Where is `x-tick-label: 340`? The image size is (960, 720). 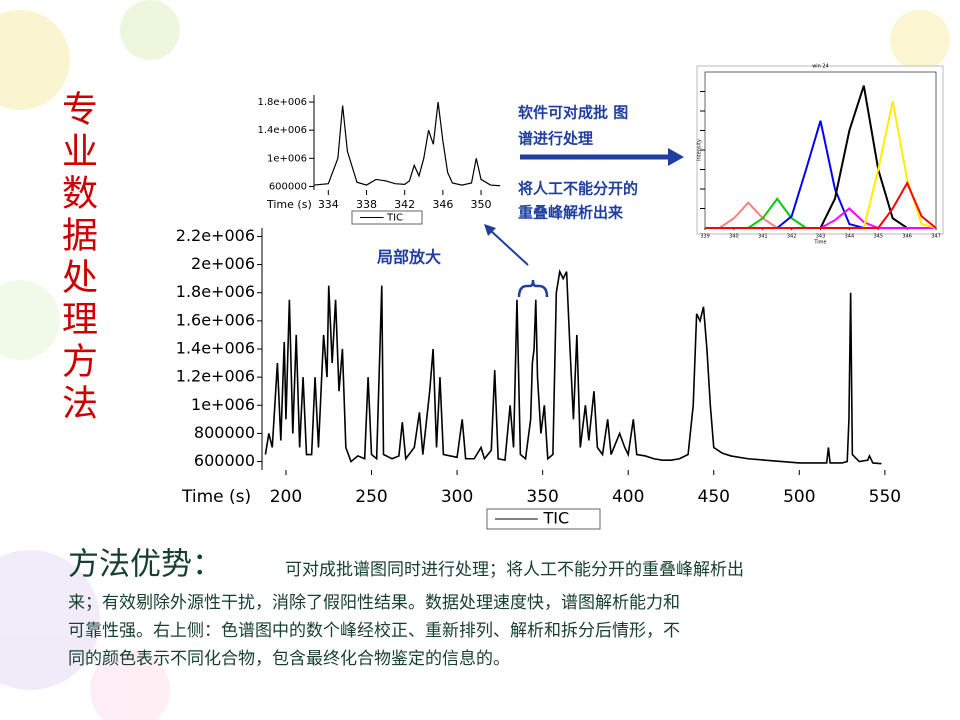
x-tick-label: 340 is located at coordinates (734, 237).